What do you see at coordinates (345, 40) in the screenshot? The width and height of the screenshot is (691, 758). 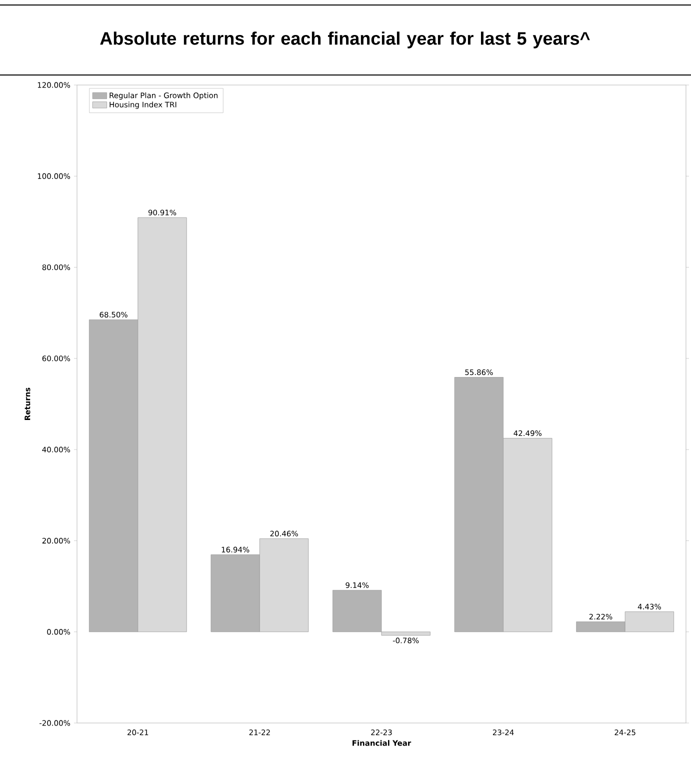 I see `chart-title: Absolute returns for each financial year for last 5 years^` at bounding box center [345, 40].